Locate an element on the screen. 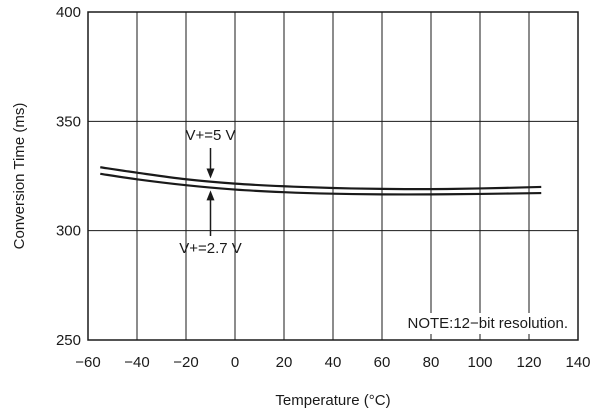 This screenshot has width=590, height=415. x-tick-label: 20 is located at coordinates (284, 362).